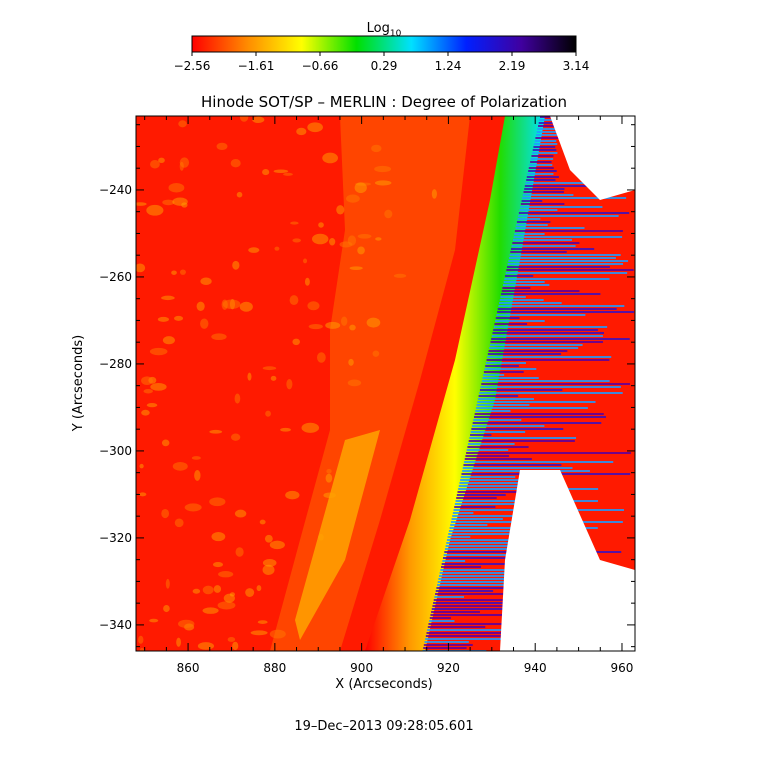 The image size is (768, 768). I want to click on colorbar-tick-label: −2.56, so click(192, 66).